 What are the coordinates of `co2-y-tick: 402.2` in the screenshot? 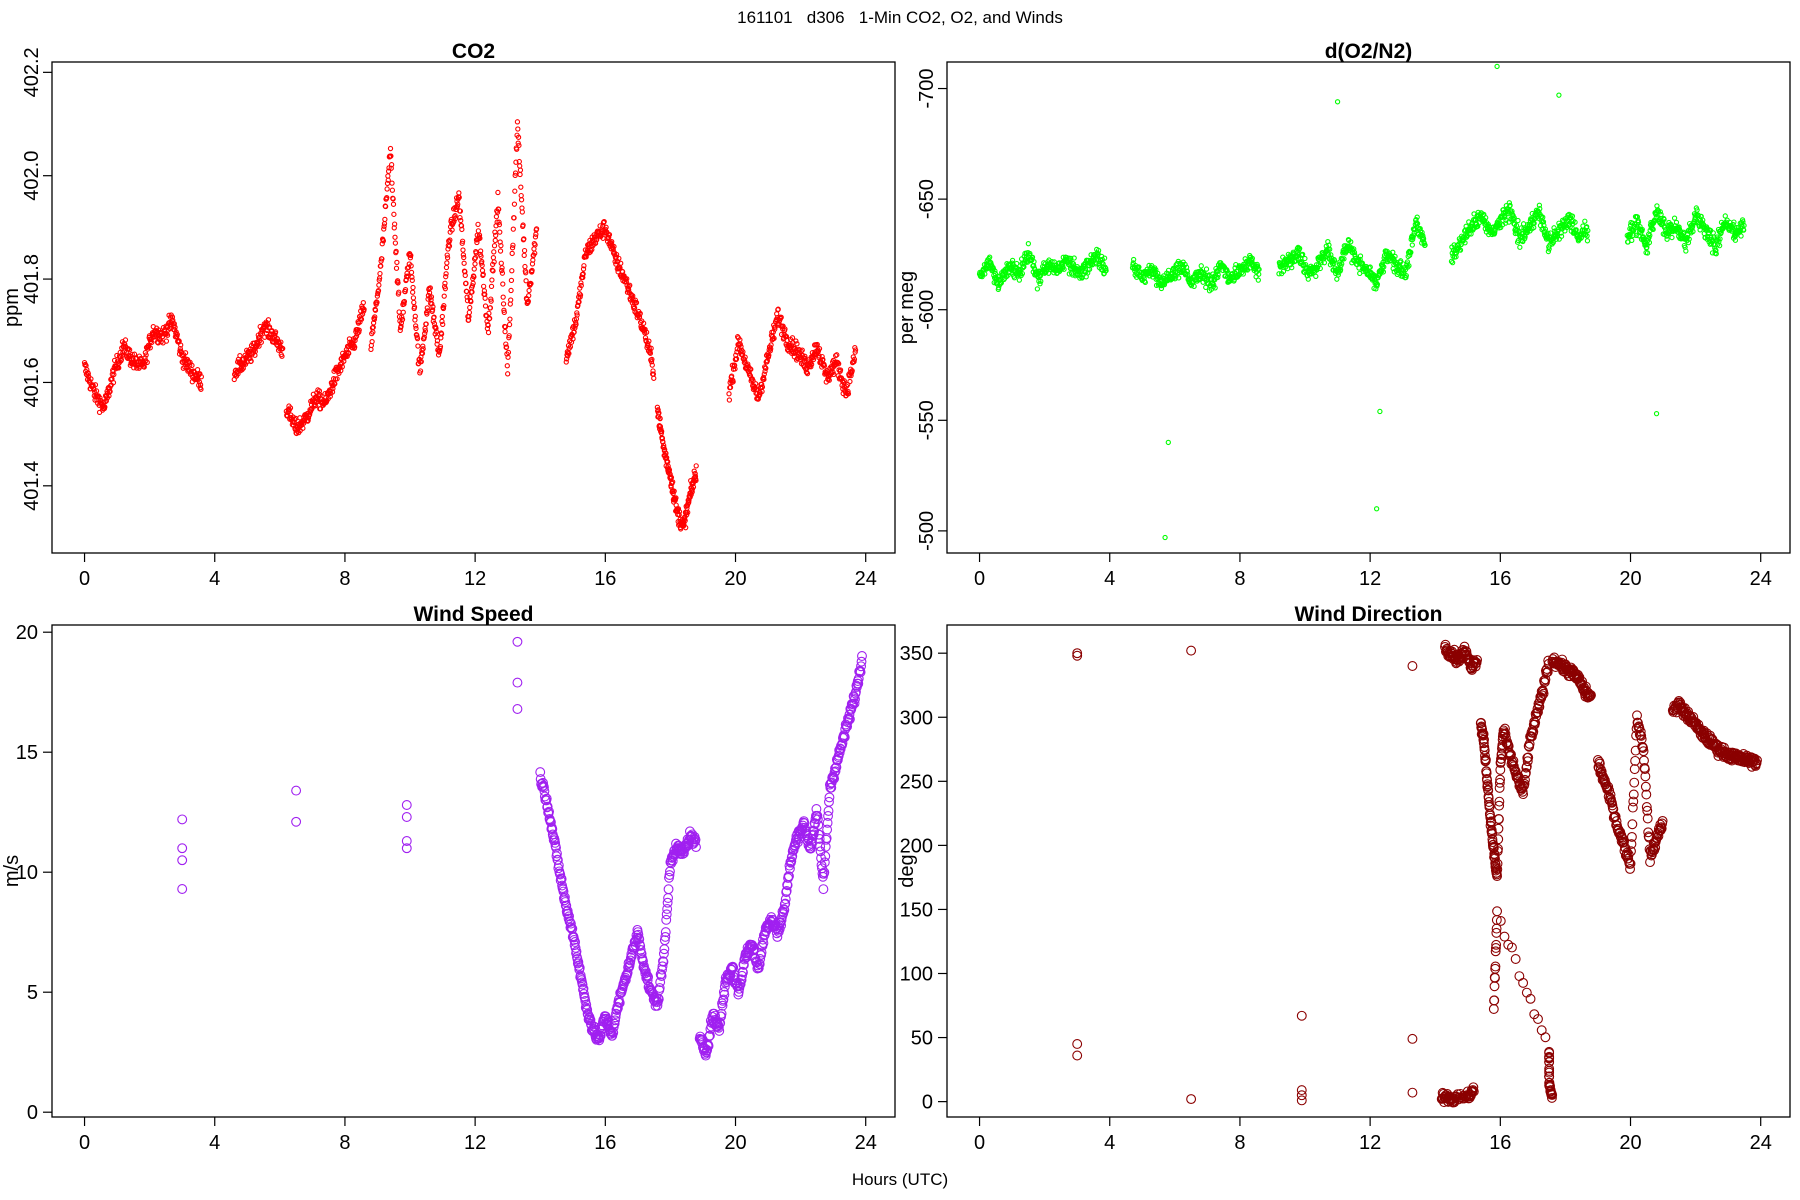 It's located at (36, 72).